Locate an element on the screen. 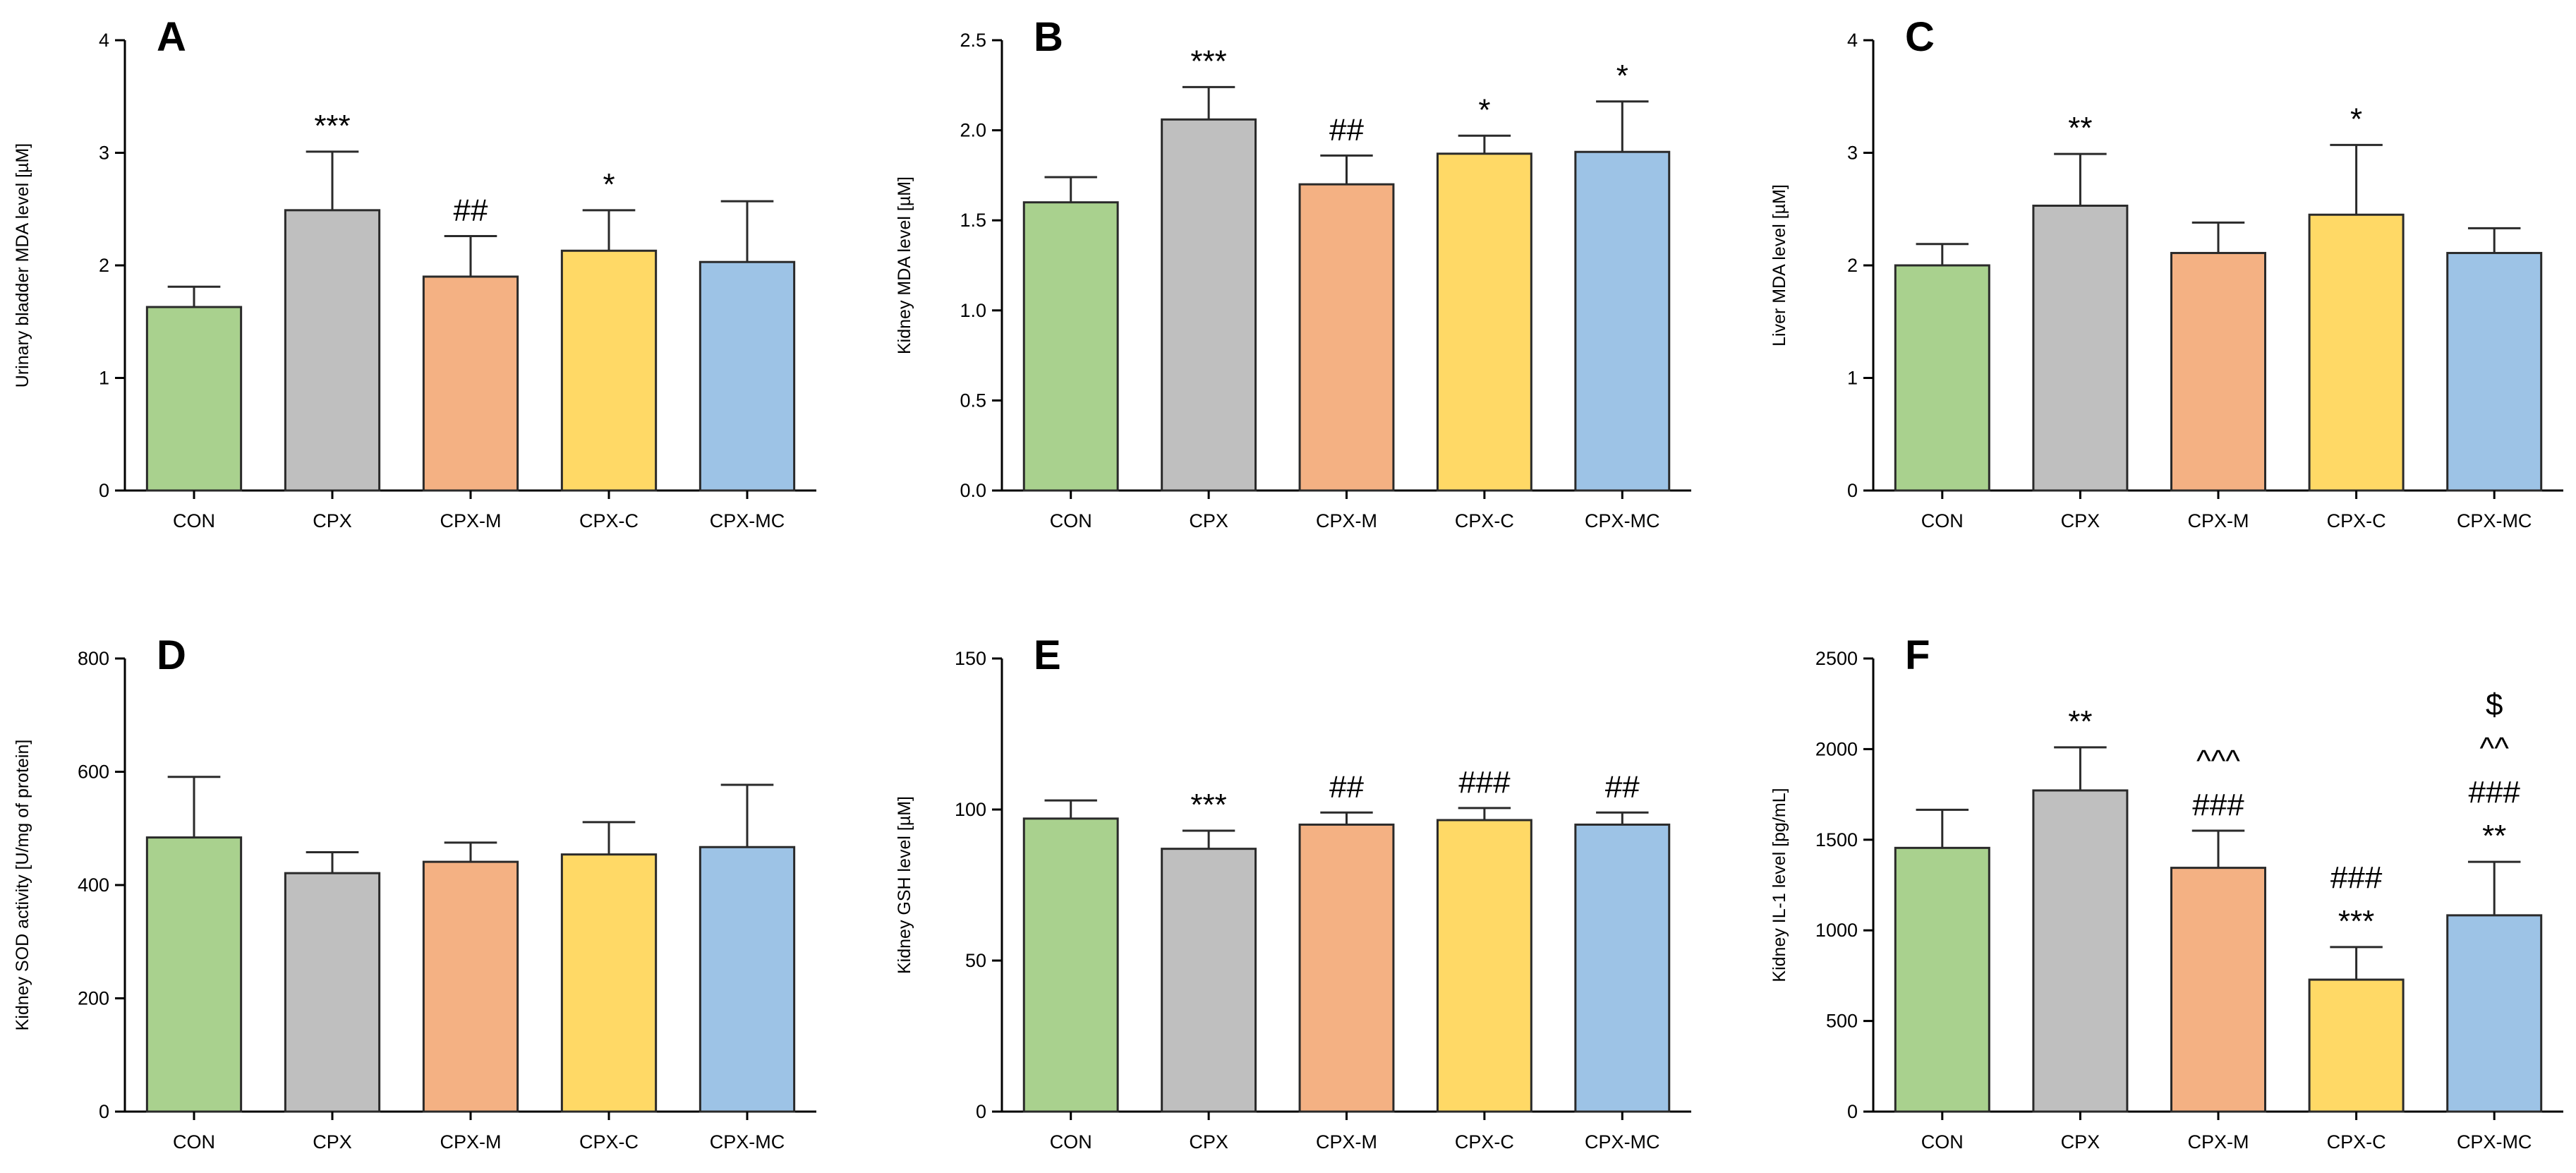 The height and width of the screenshot is (1173, 2576). y-tick-label: 0.5 is located at coordinates (973, 400).